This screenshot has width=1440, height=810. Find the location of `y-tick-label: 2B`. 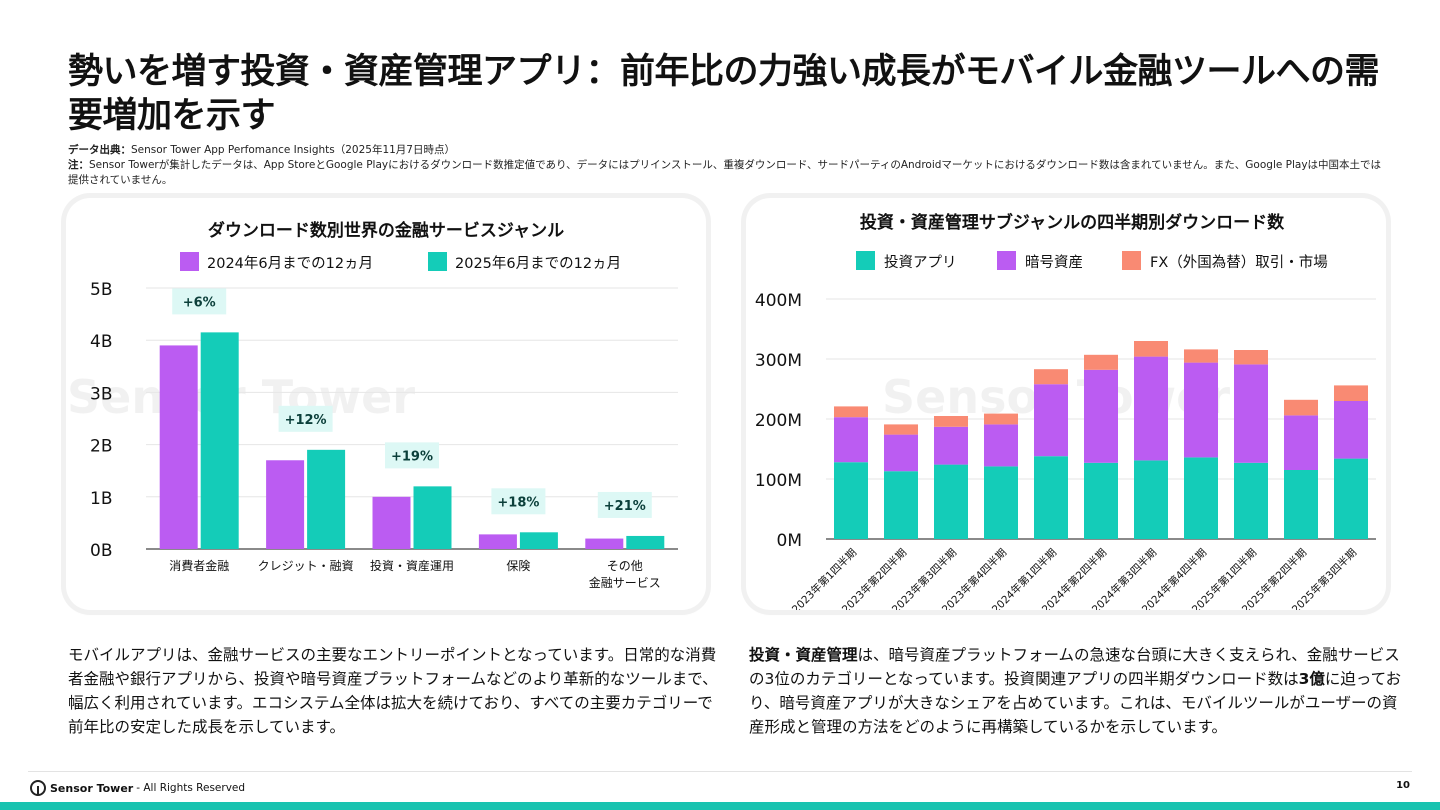

y-tick-label: 2B is located at coordinates (101, 447).